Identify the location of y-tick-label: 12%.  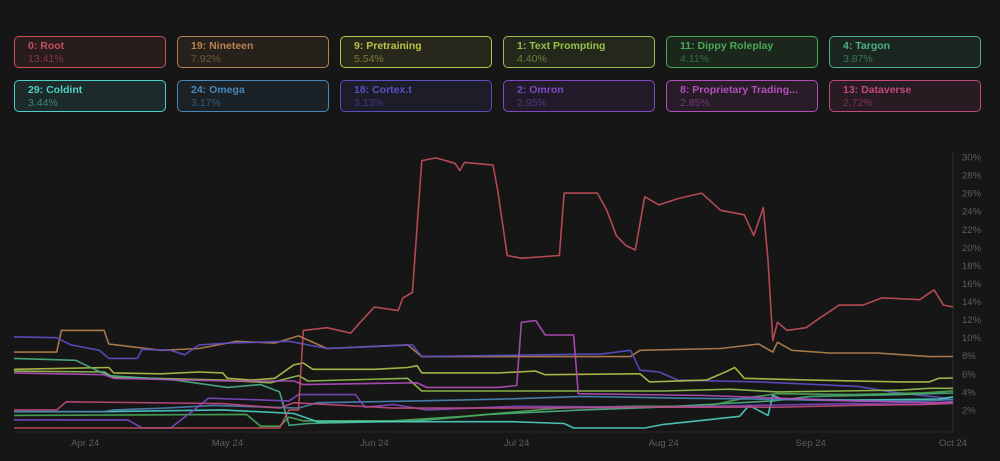
(972, 320).